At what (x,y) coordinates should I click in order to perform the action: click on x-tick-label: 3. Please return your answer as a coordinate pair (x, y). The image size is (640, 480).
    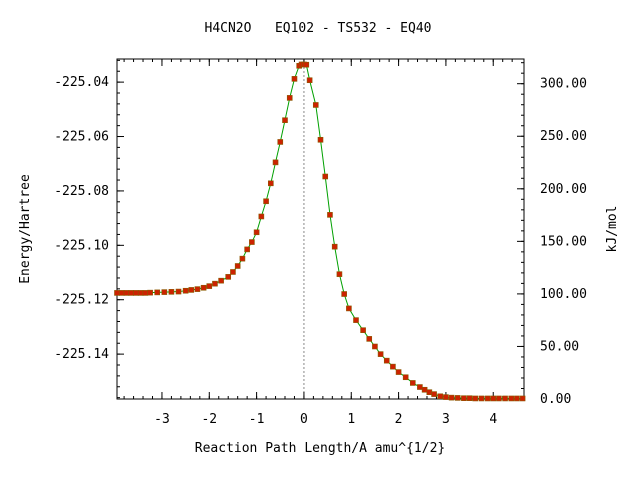
    Looking at the image, I should click on (446, 419).